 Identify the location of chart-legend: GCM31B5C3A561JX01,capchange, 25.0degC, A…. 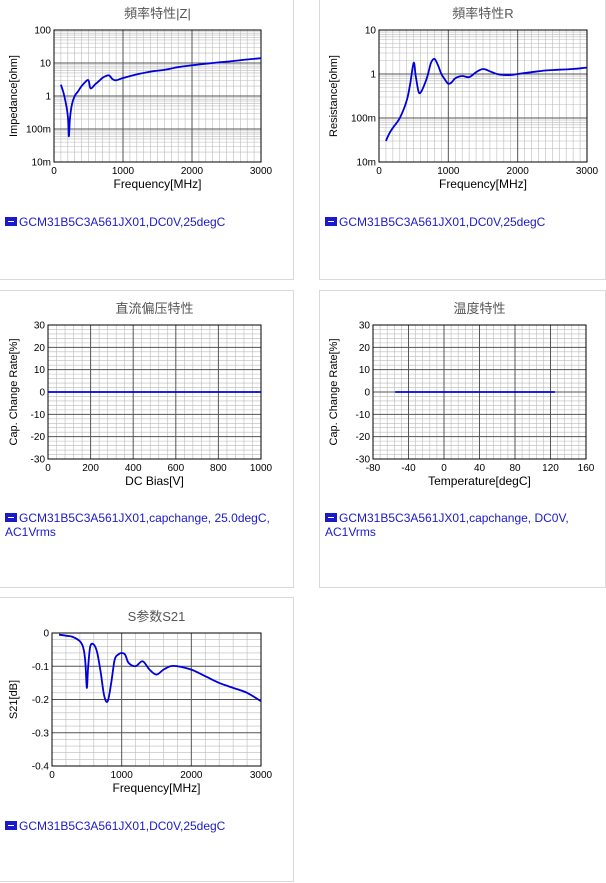
(149, 525).